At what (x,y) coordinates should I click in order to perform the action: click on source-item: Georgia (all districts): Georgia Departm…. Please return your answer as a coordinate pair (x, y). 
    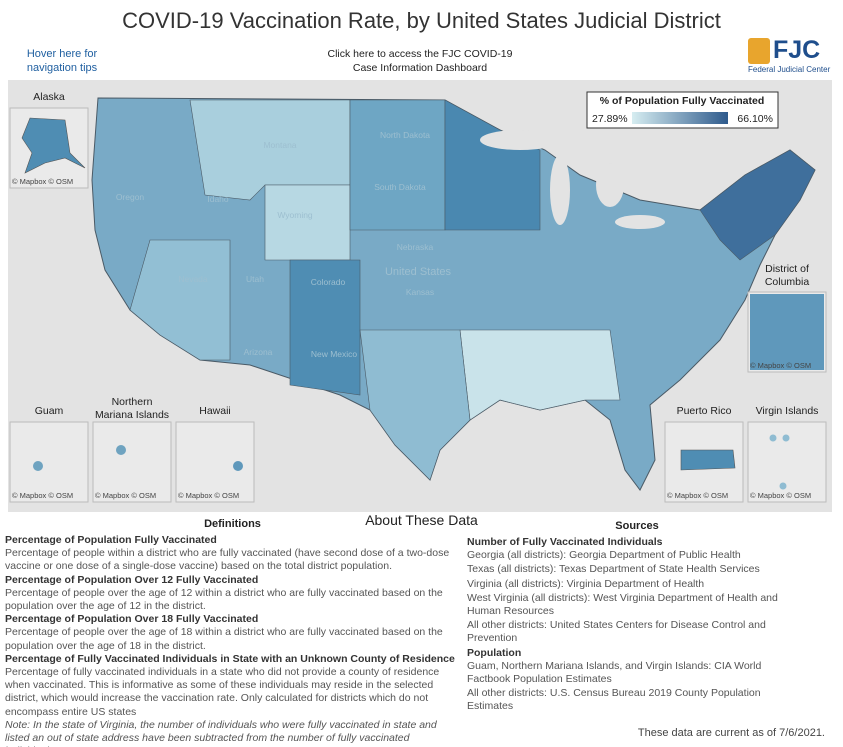
    Looking at the image, I should click on (604, 555).